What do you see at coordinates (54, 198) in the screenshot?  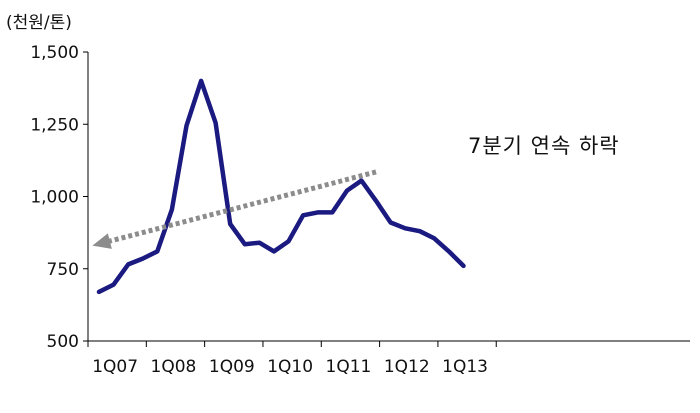 I see `y-tick-label: 1,000` at bounding box center [54, 198].